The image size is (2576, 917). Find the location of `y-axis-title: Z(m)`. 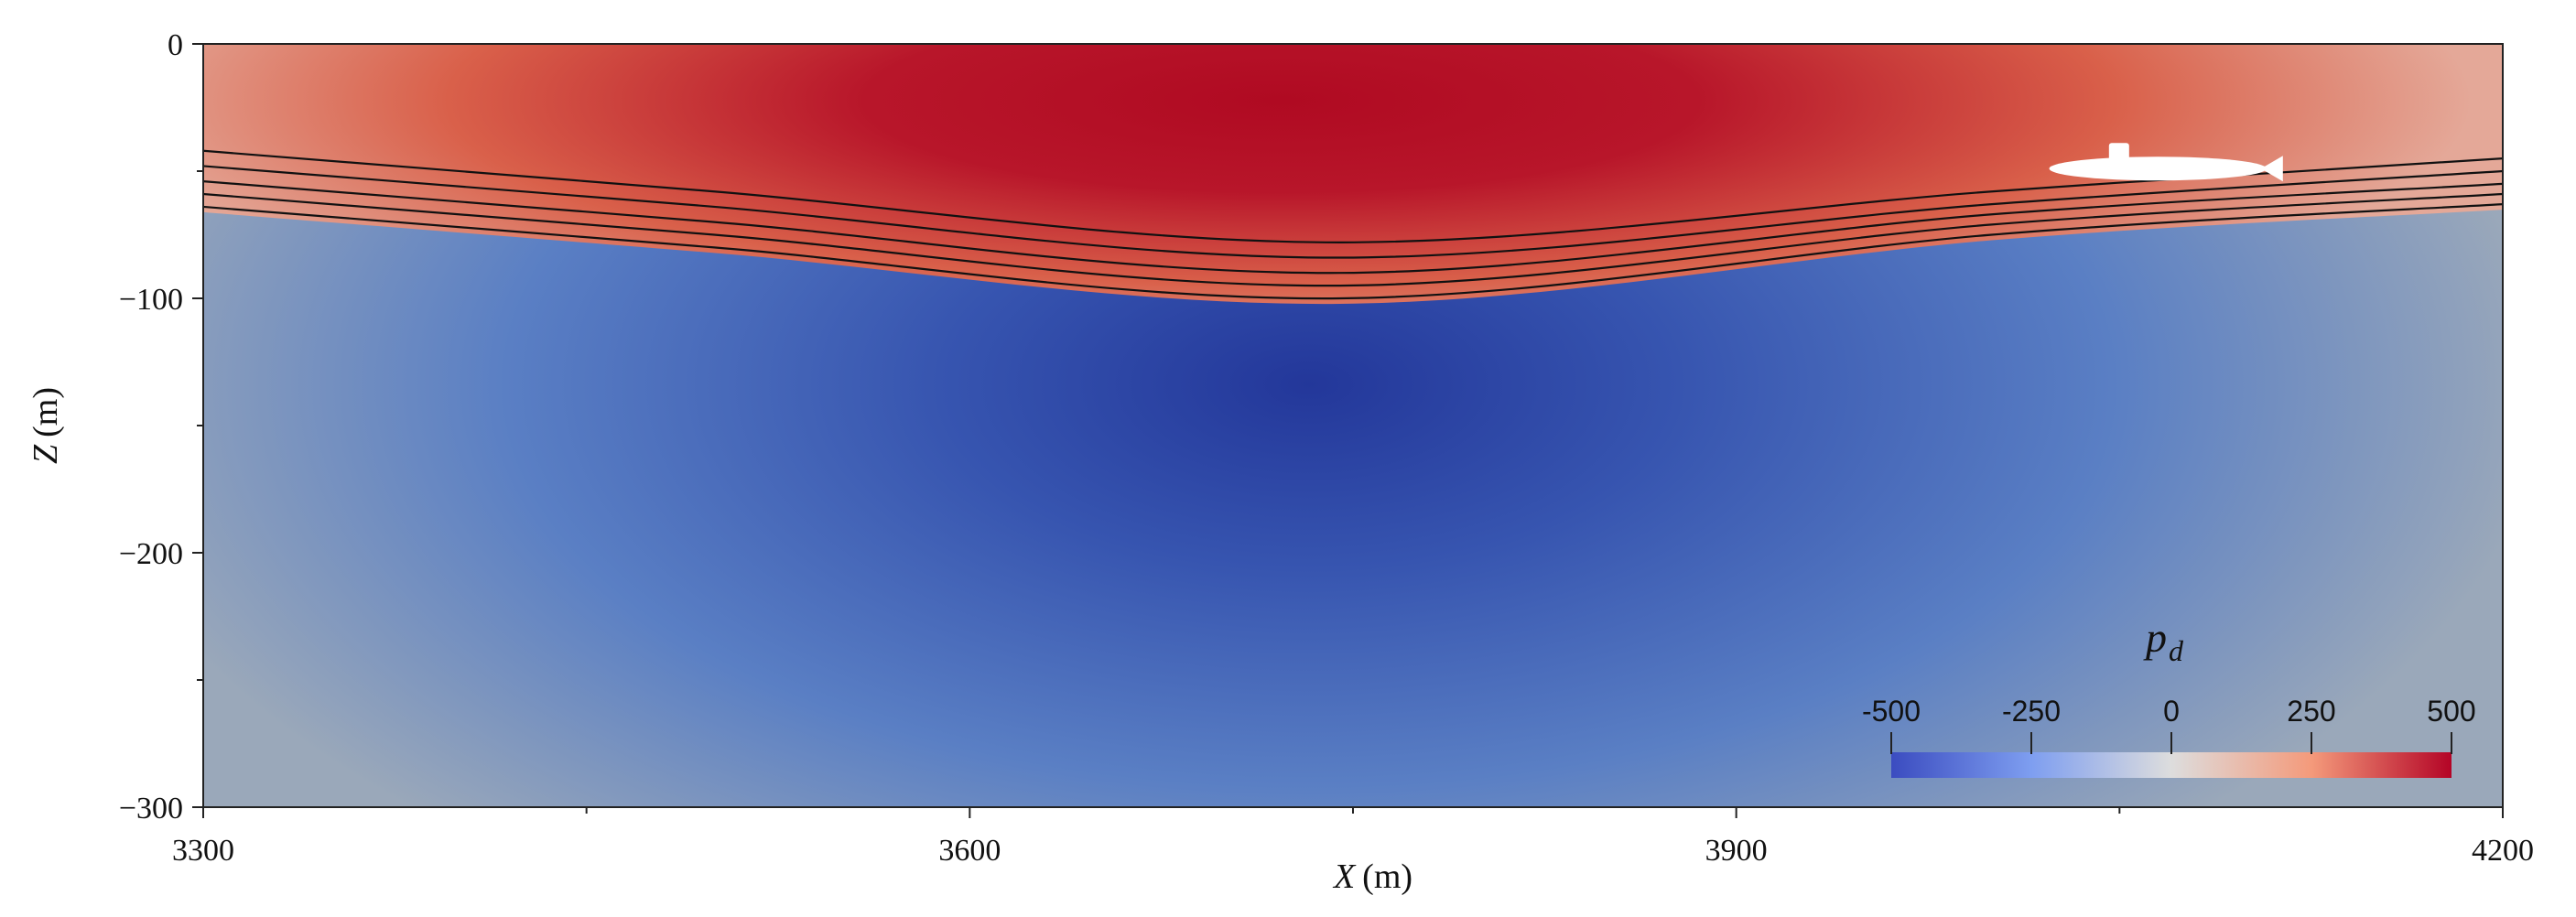

y-axis-title: Z(m) is located at coordinates (46, 425).